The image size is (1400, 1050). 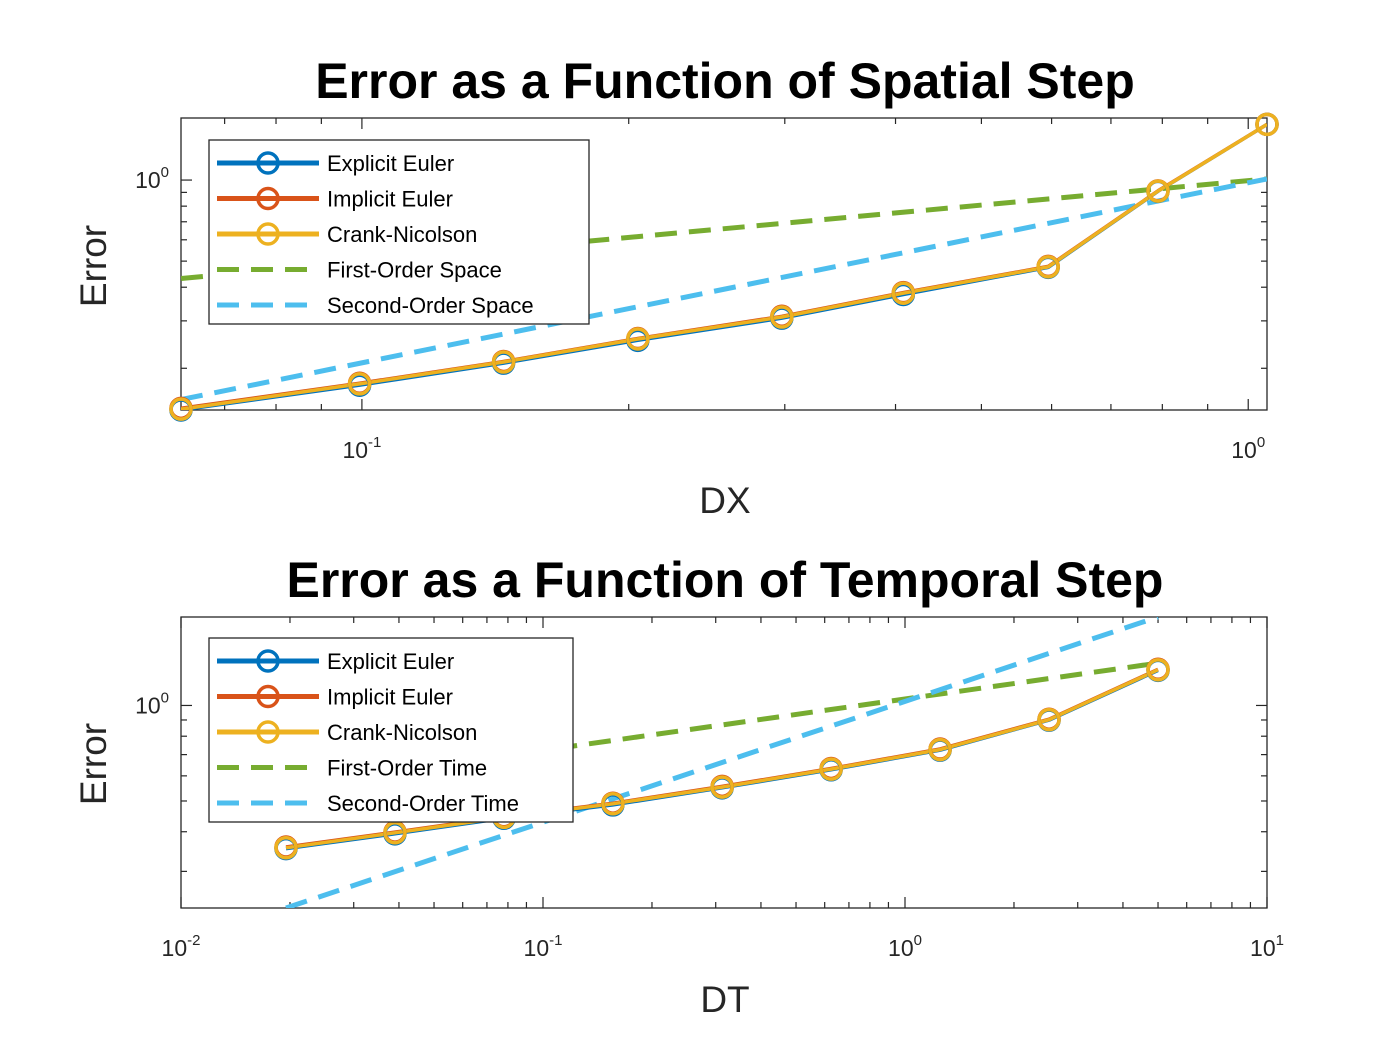 I want to click on chart-title: Error as a Function of Spatial Step, so click(x=725, y=81).